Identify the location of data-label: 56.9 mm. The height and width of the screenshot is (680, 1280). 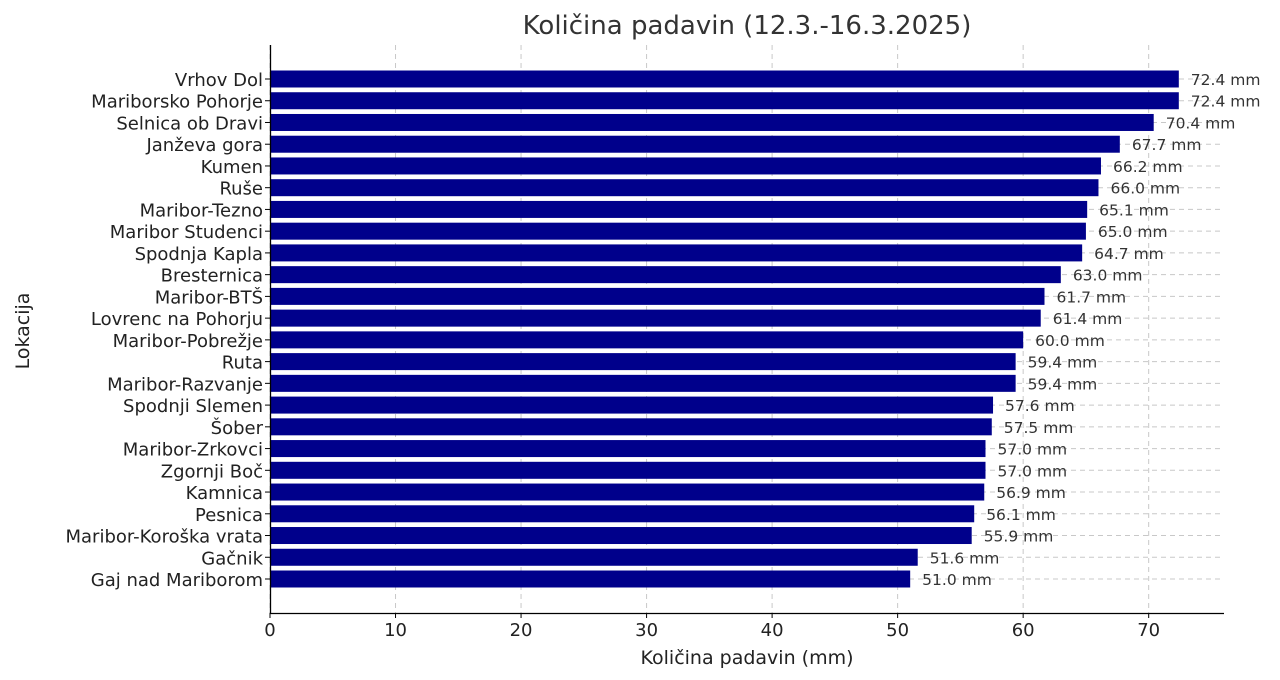
(1031, 493).